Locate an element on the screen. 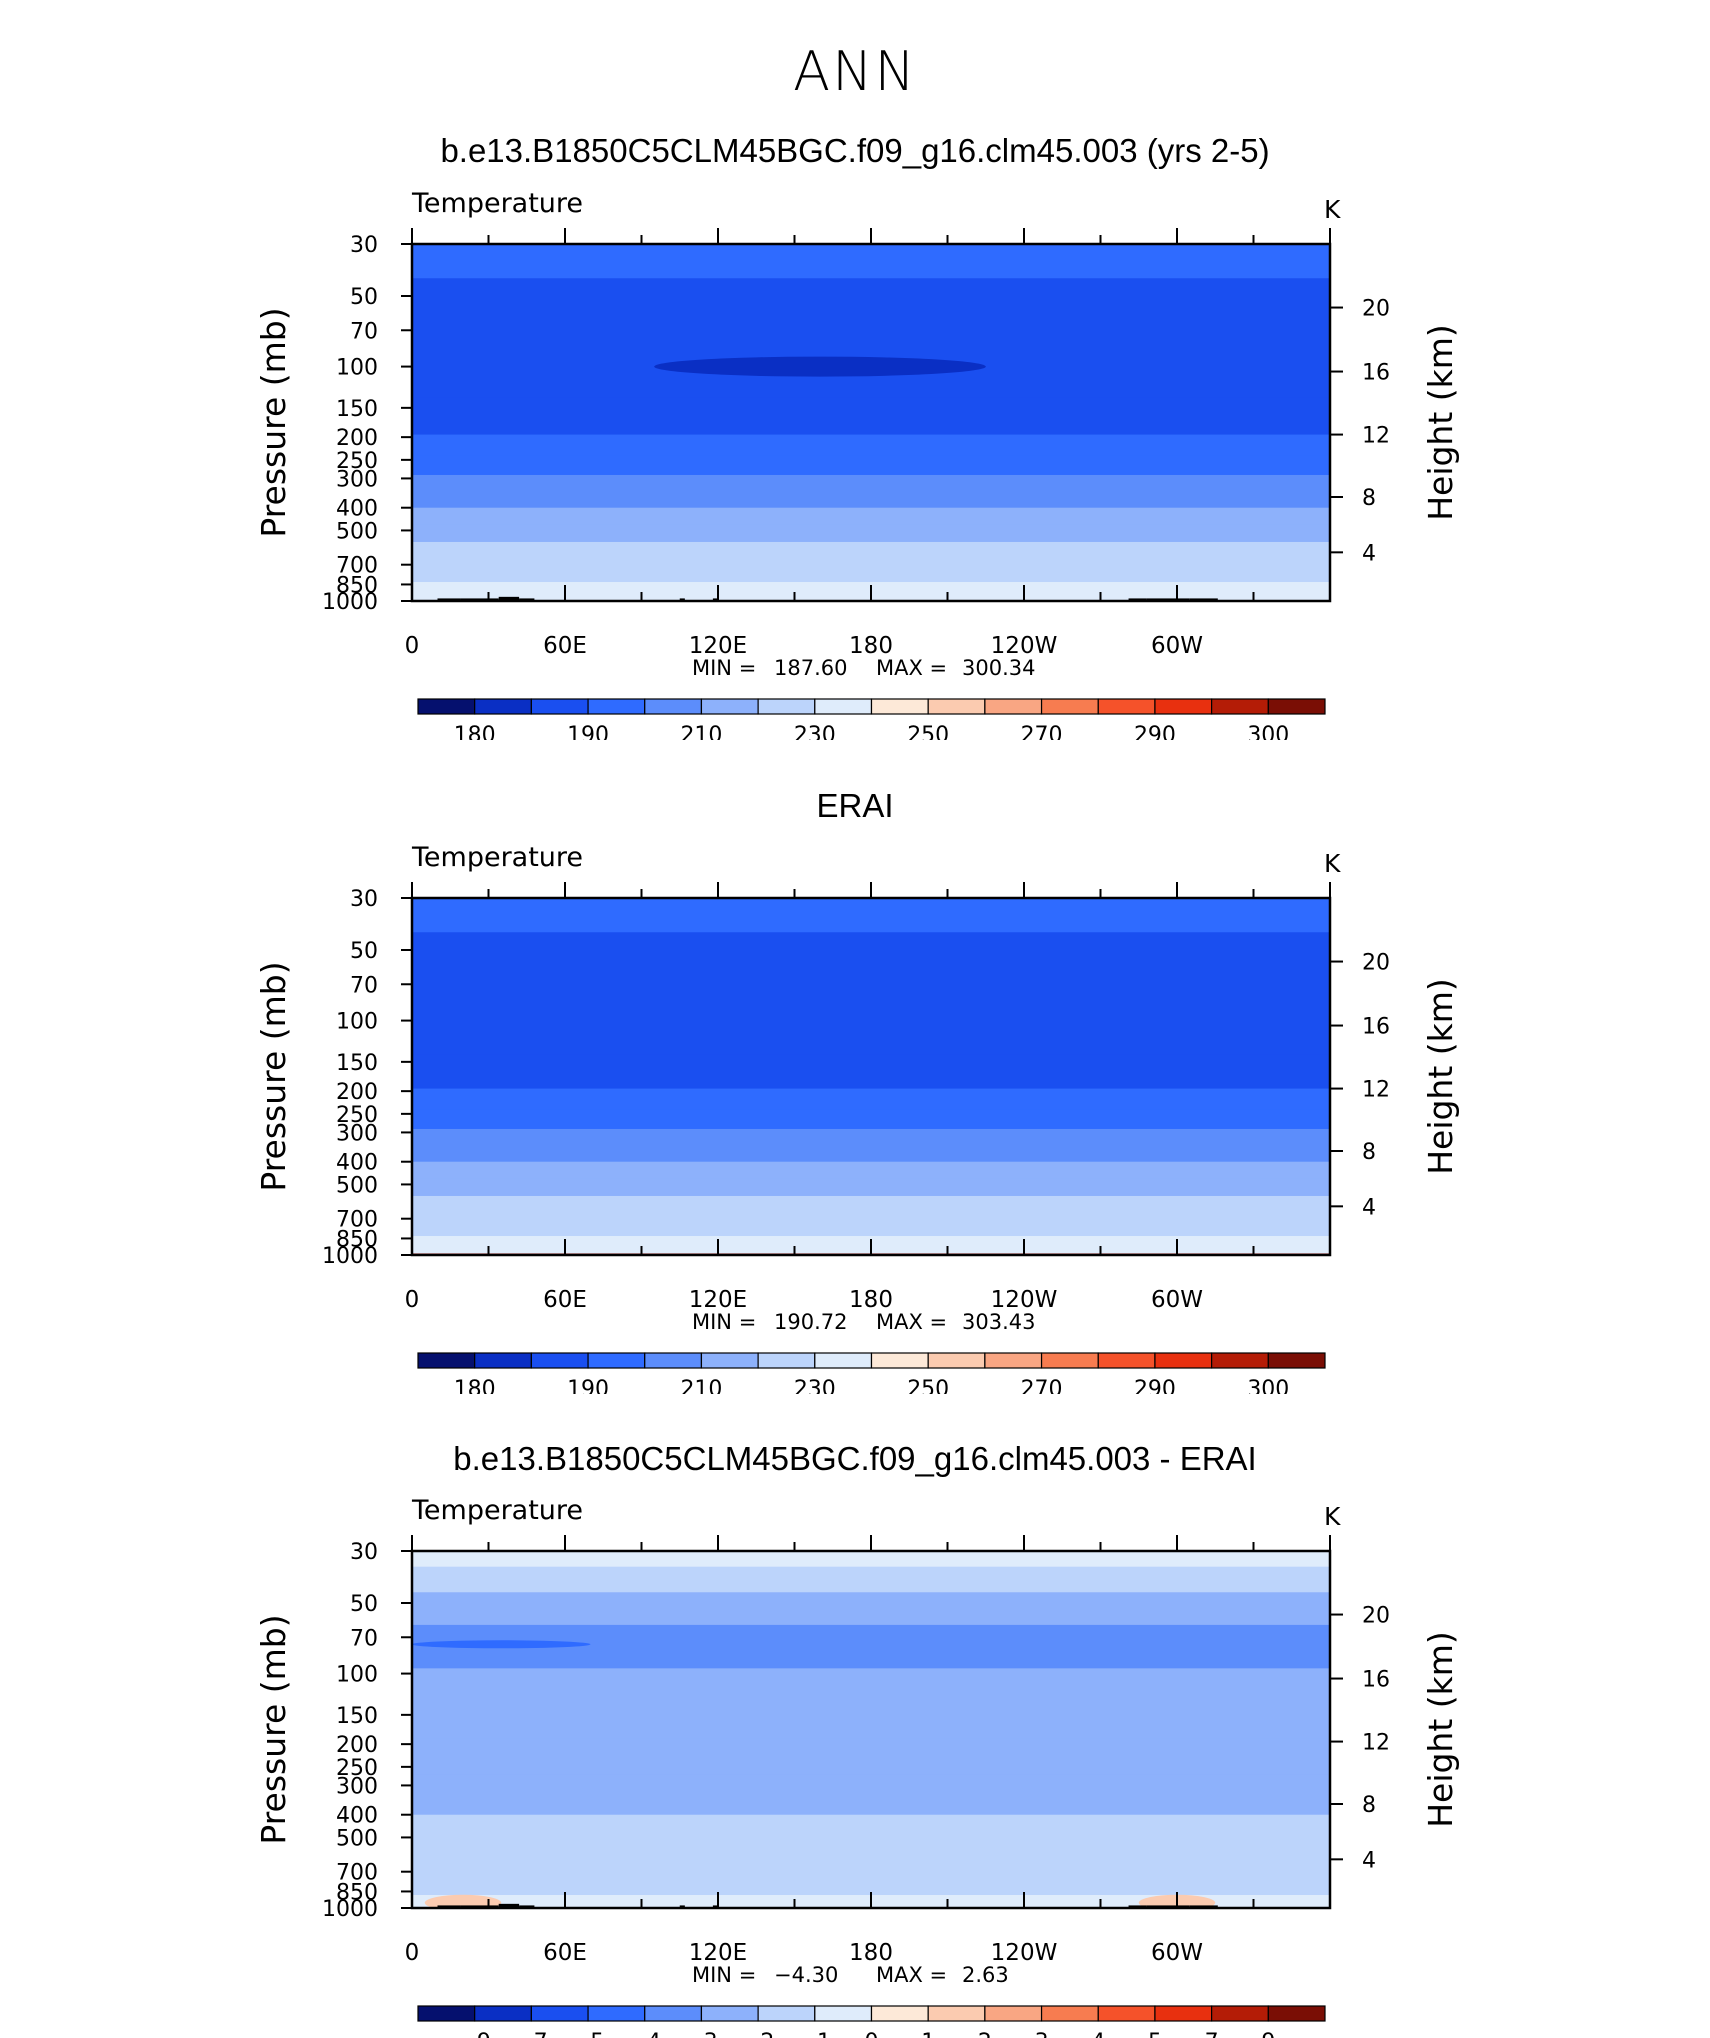 This screenshot has width=1710, height=2038. stat-max-label: MAX = is located at coordinates (911, 668).